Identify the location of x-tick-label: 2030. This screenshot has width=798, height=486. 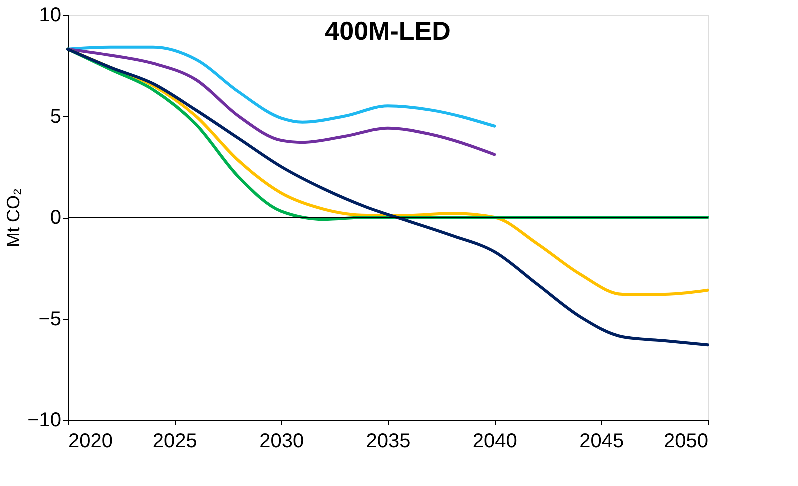
(282, 441).